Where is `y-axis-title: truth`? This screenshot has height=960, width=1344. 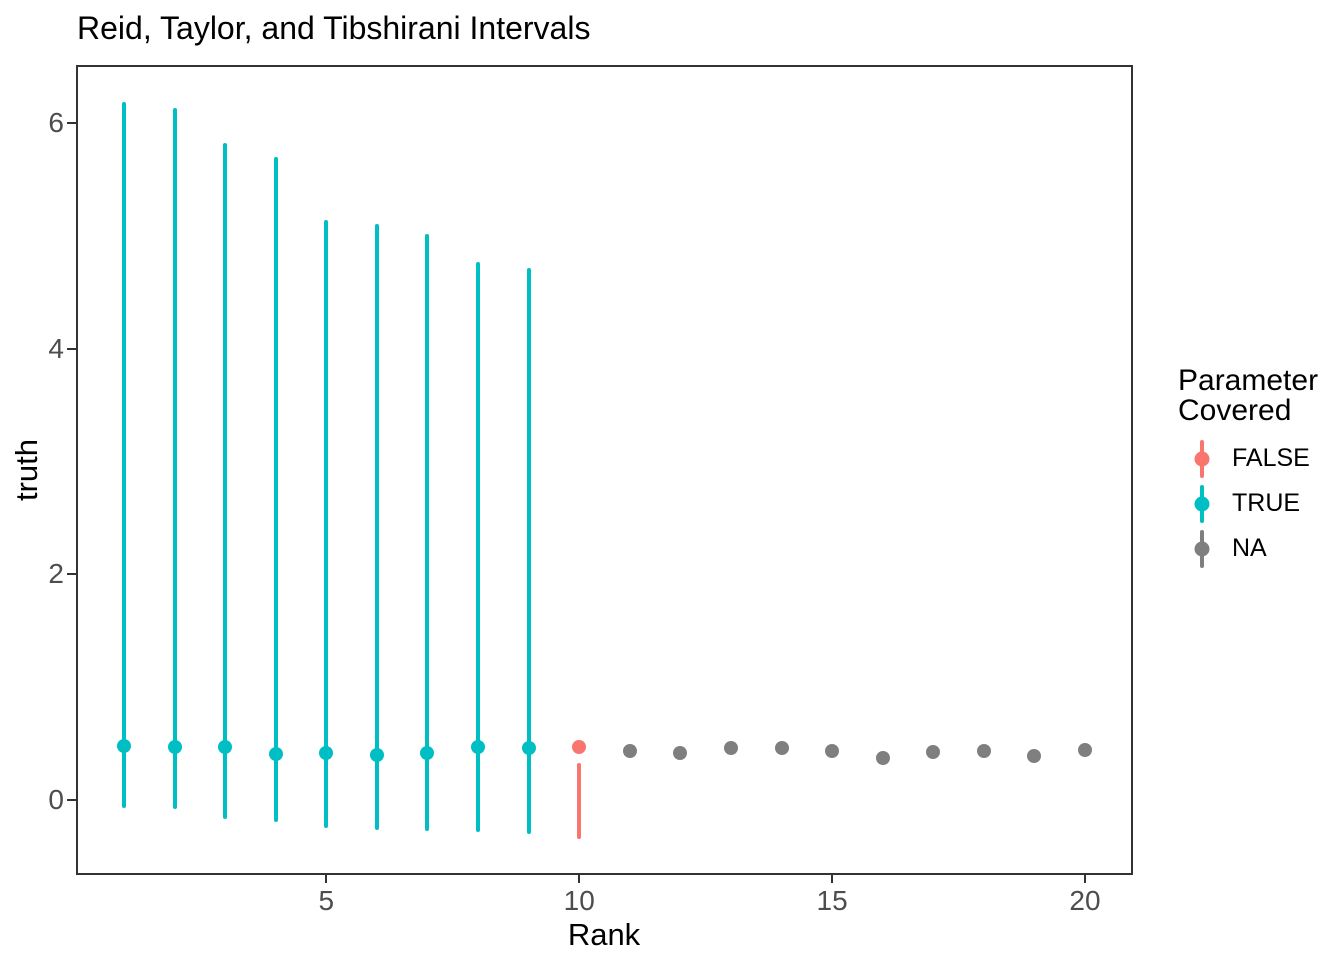
y-axis-title: truth is located at coordinates (26, 470).